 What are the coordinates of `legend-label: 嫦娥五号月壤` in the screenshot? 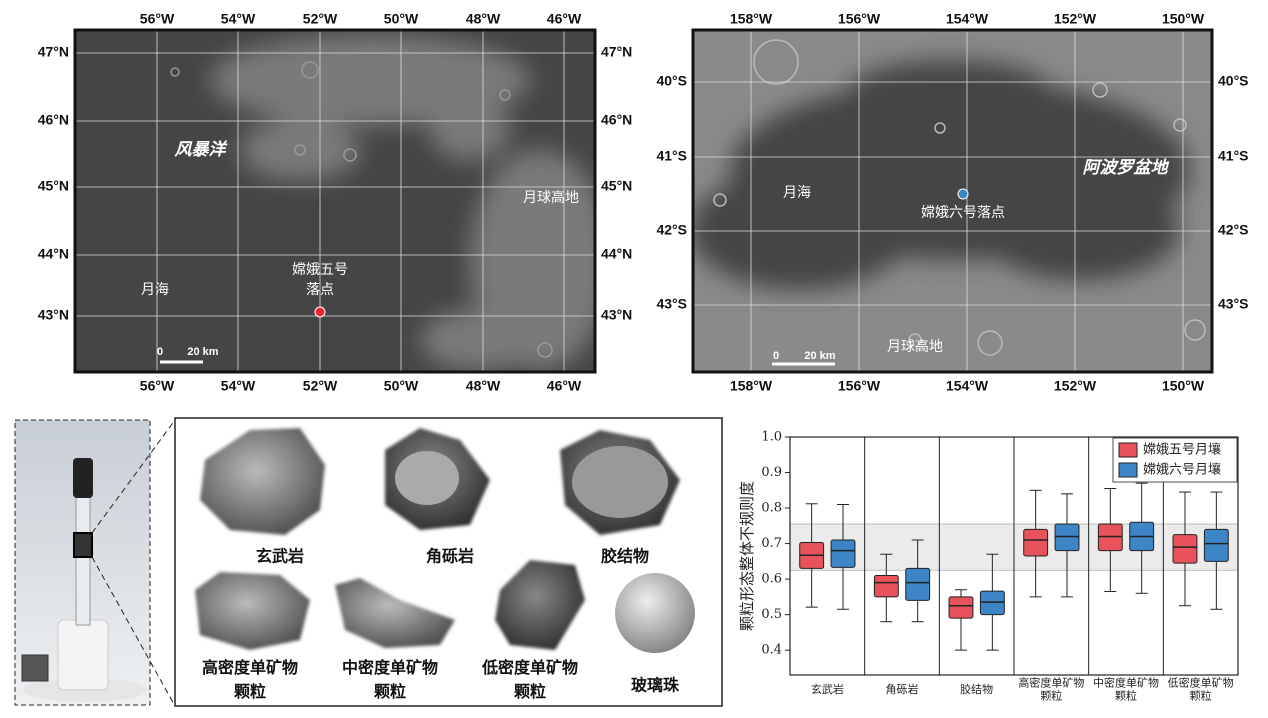 It's located at (1182, 450).